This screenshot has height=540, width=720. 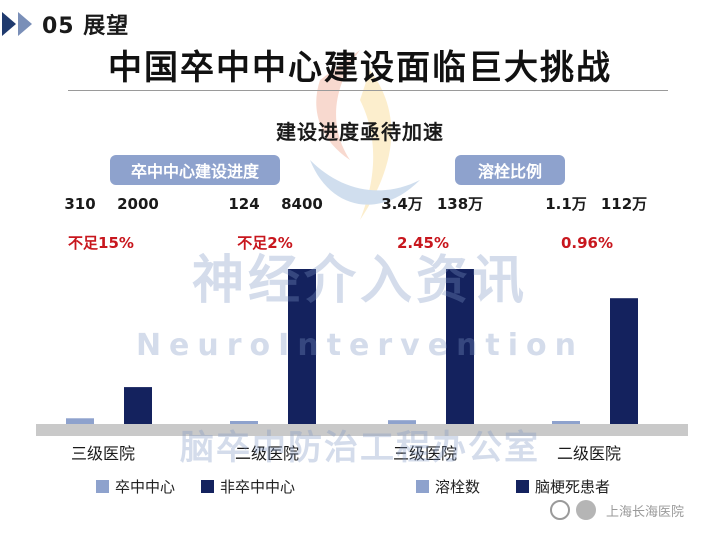 I want to click on footer-source: 上海长海医院, so click(x=616, y=510).